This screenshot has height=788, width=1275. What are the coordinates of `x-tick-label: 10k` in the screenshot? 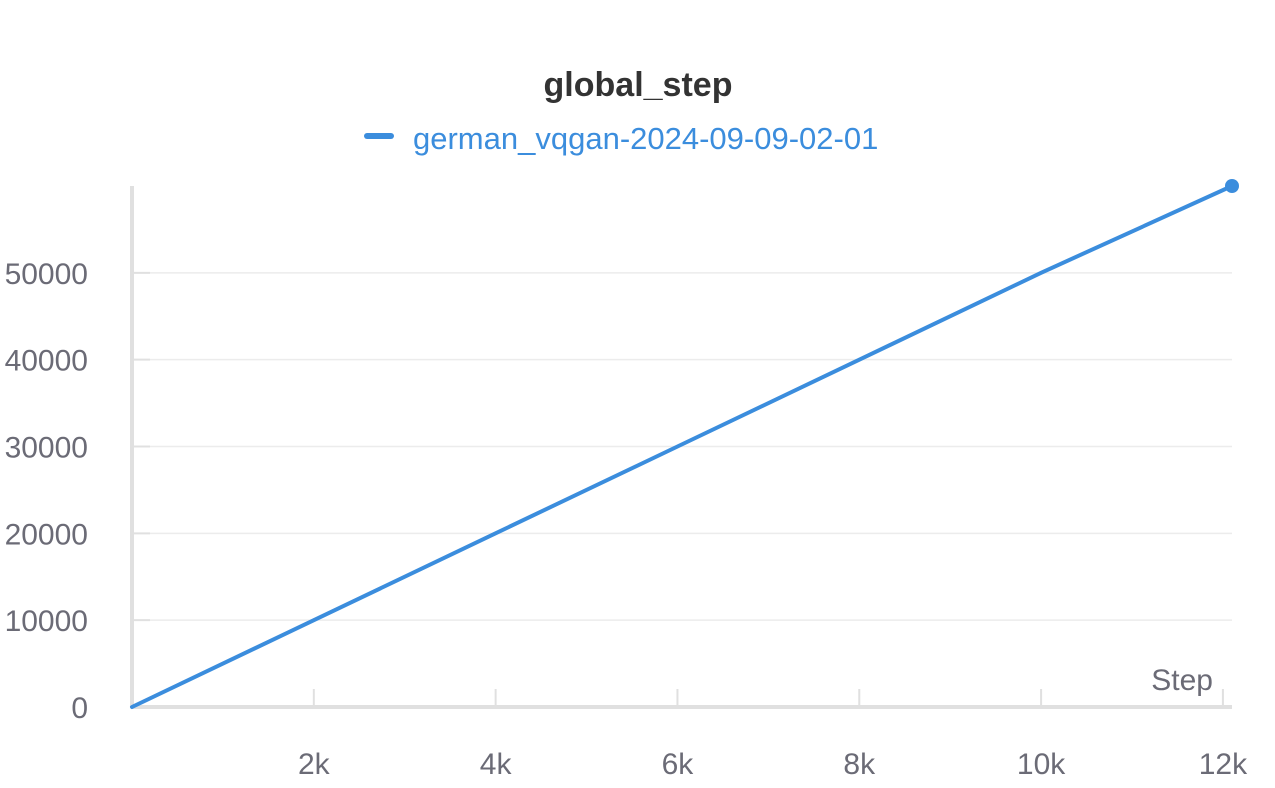 It's located at (1041, 764).